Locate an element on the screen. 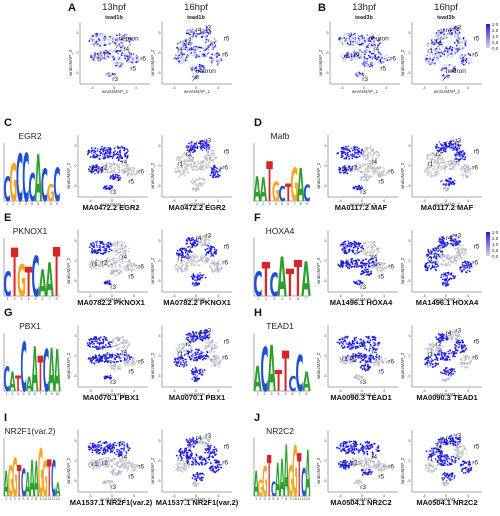  y-tick-label: 0 is located at coordinates (76, 356).